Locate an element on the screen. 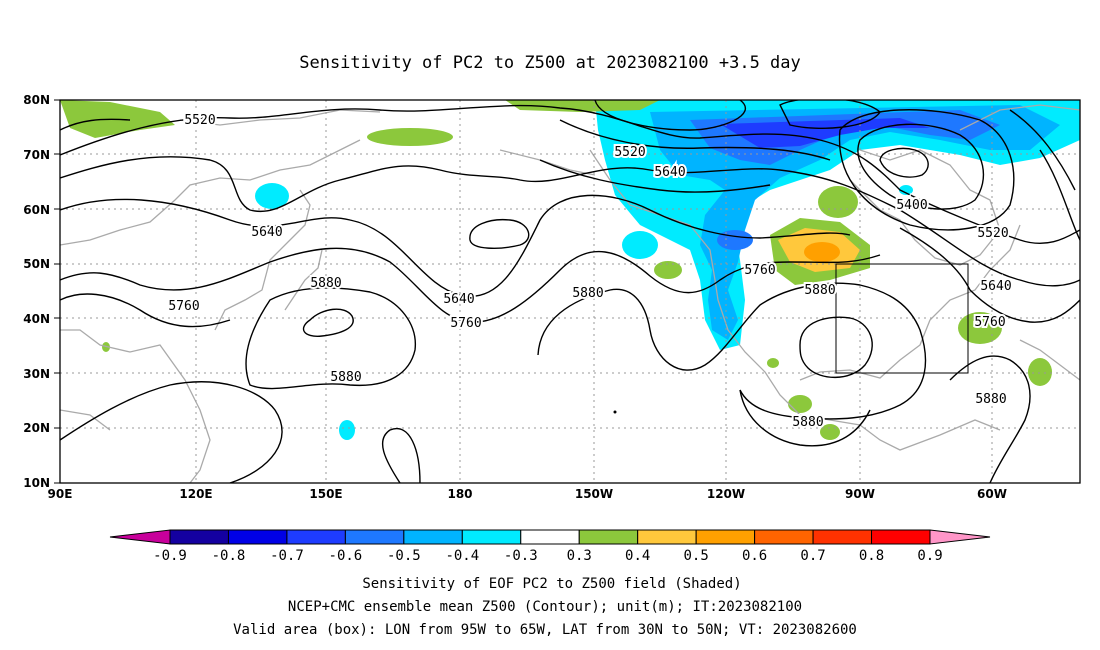 The height and width of the screenshot is (650, 1100). contour-gulf is located at coordinates (805, 418).